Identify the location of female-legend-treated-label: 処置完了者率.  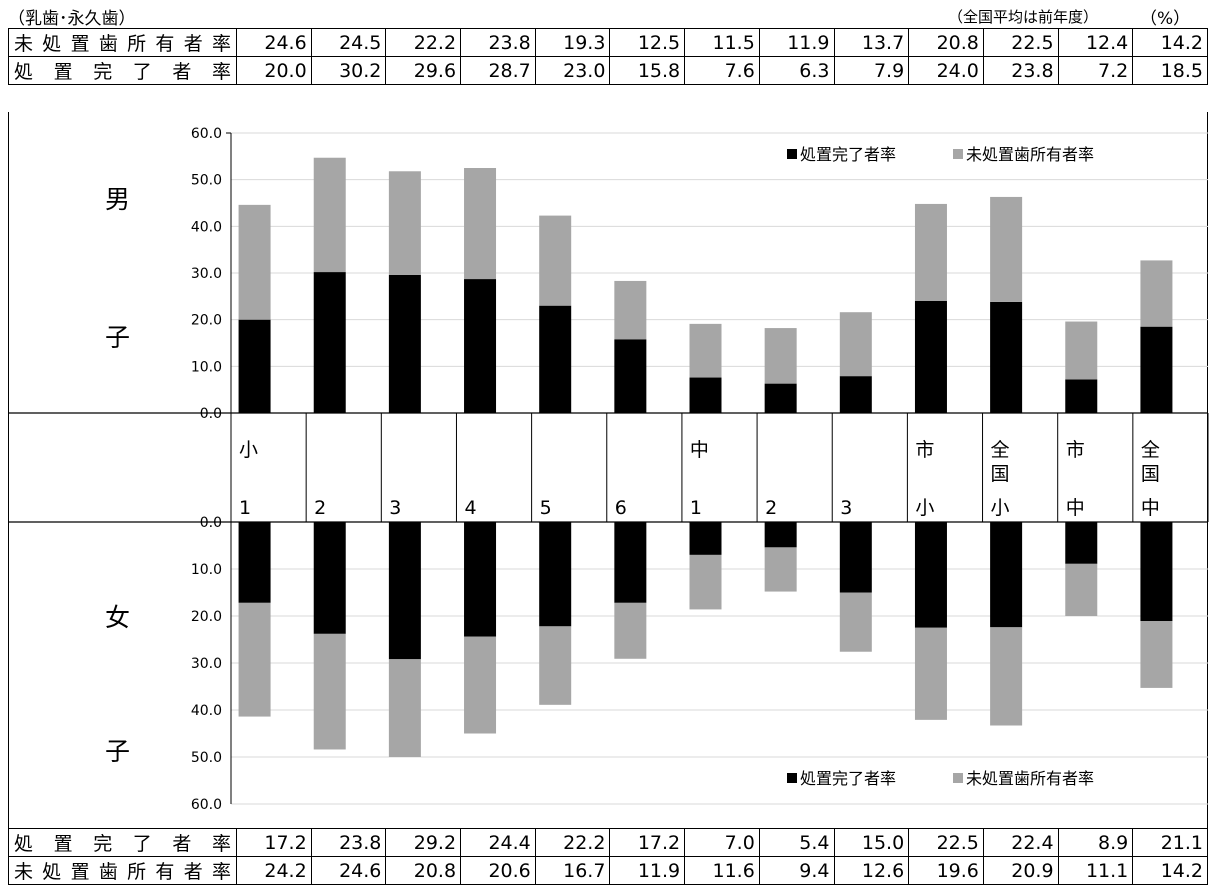
(848, 778).